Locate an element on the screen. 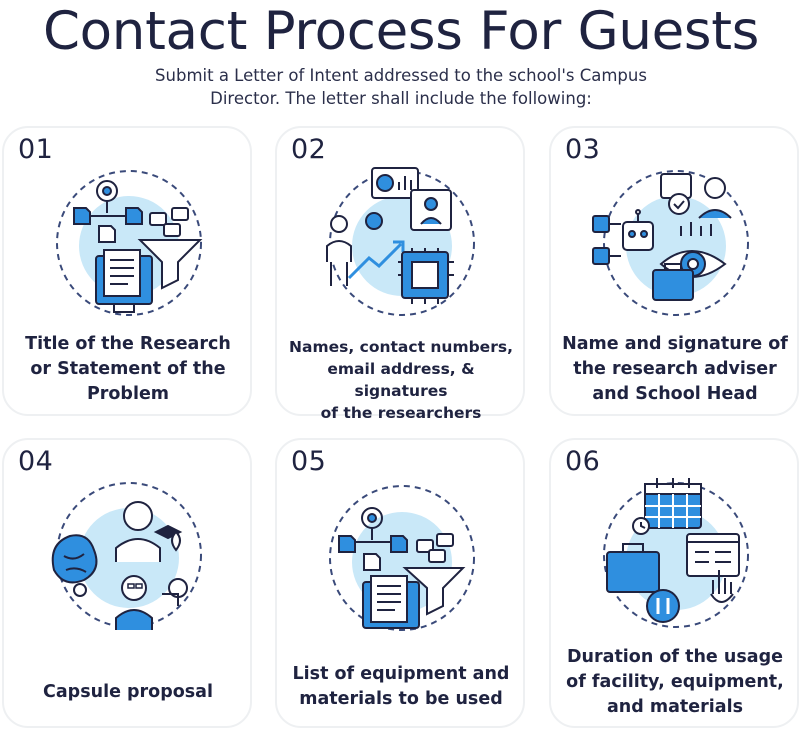 The width and height of the screenshot is (802, 730). step-number: 01 is located at coordinates (36, 149).